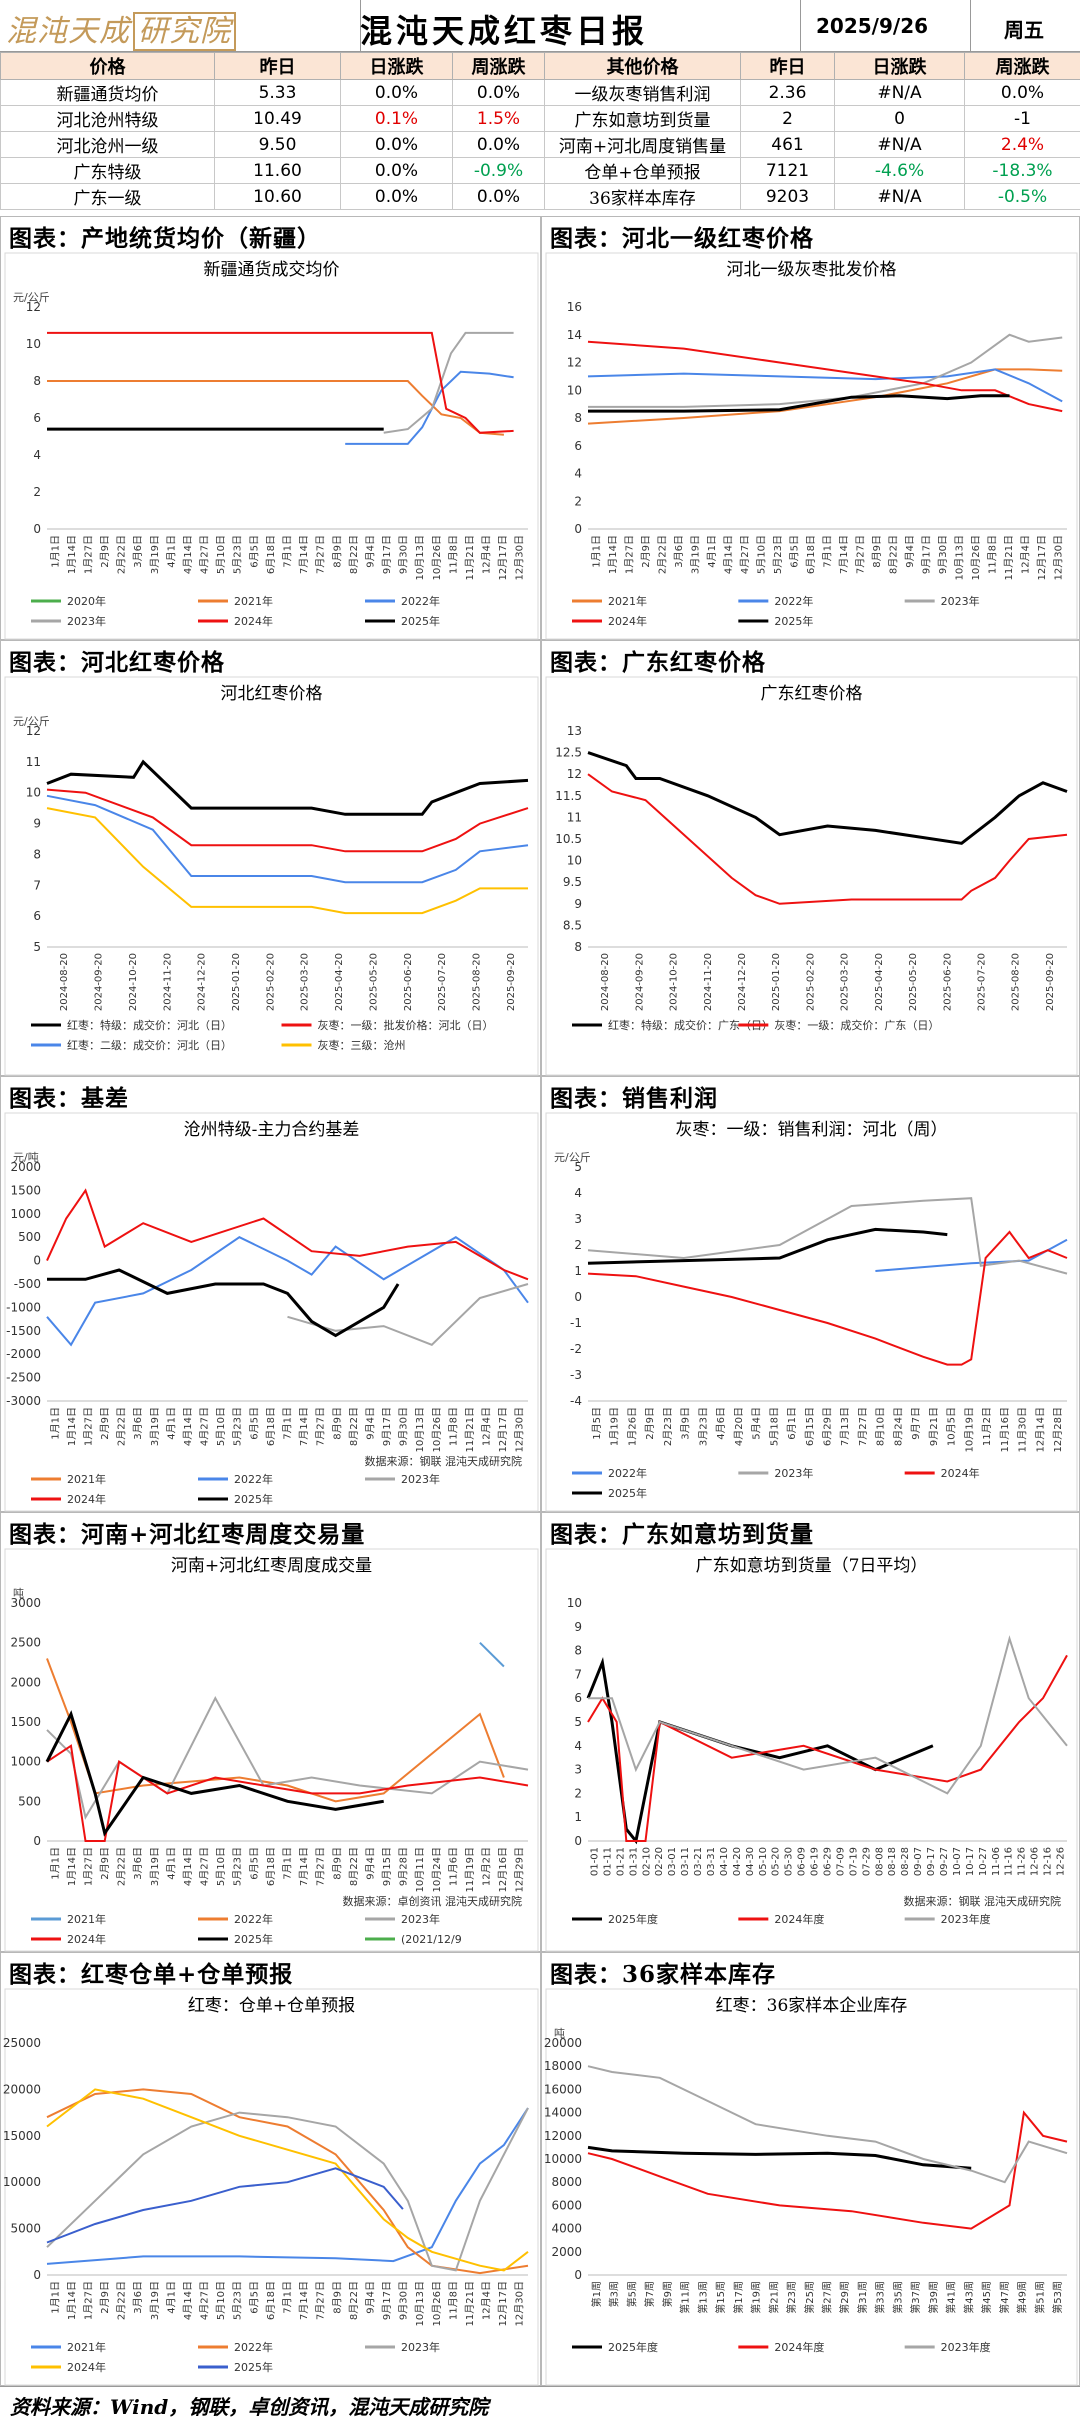 The image size is (1080, 2420). Describe the element at coordinates (437, 1429) in the screenshot. I see `x-tick-label: 10月26日` at that location.